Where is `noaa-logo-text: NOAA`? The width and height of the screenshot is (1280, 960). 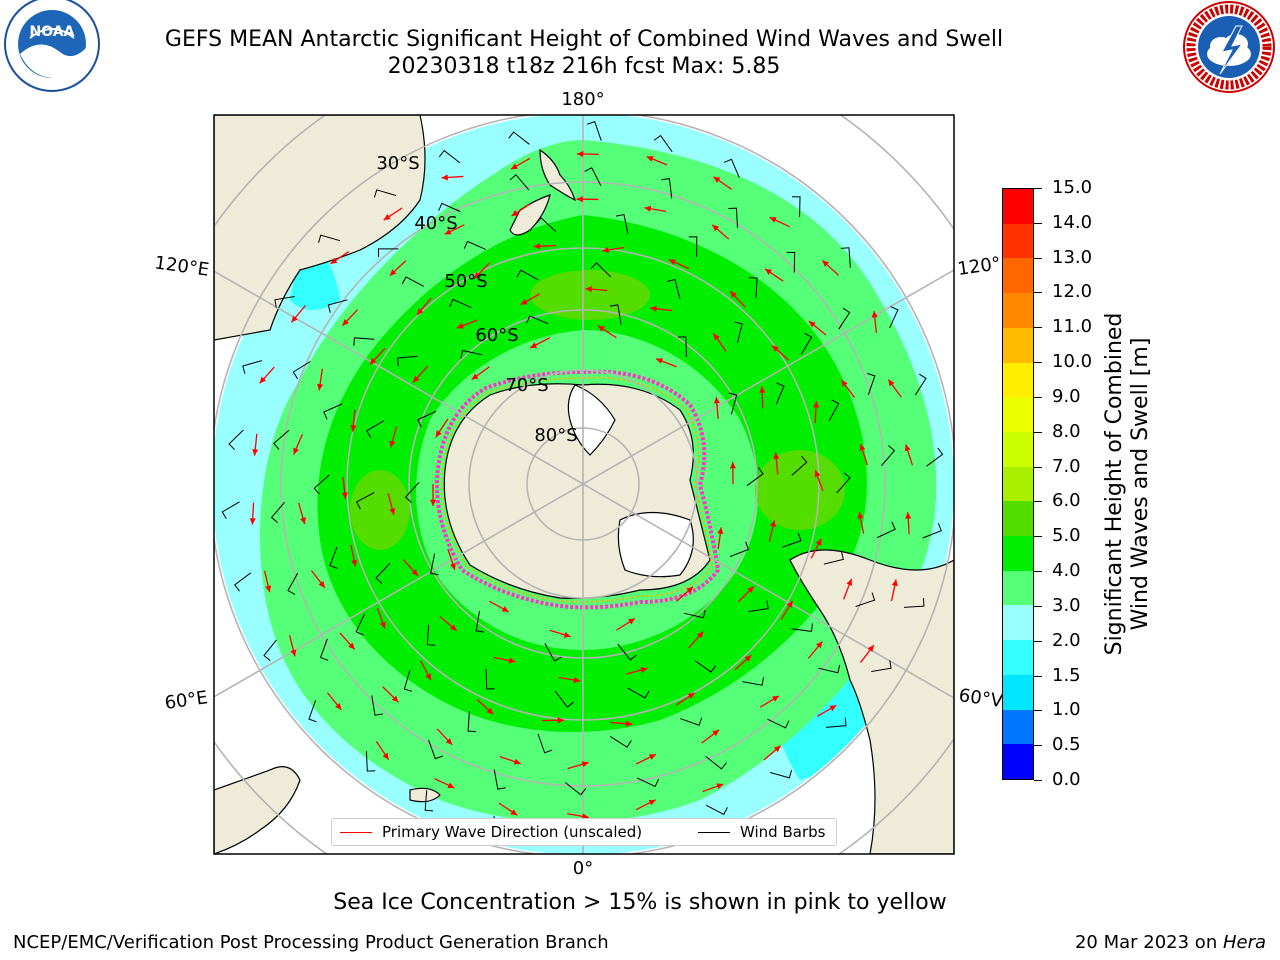
noaa-logo-text: NOAA is located at coordinates (52, 32).